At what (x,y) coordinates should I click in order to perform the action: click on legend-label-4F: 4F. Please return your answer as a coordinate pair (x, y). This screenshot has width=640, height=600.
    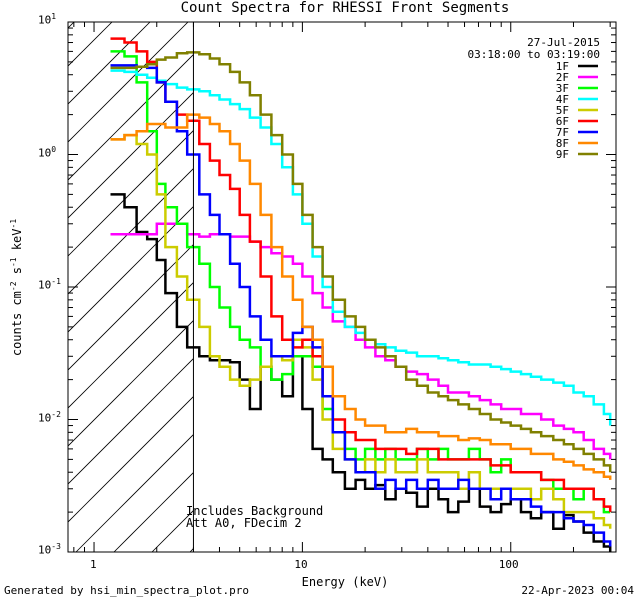
    Looking at the image, I should click on (562, 99).